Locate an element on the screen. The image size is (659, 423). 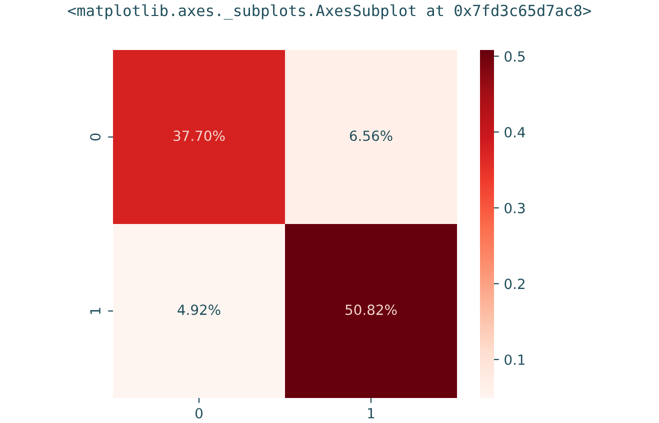
data-label: 4.92% is located at coordinates (199, 310).